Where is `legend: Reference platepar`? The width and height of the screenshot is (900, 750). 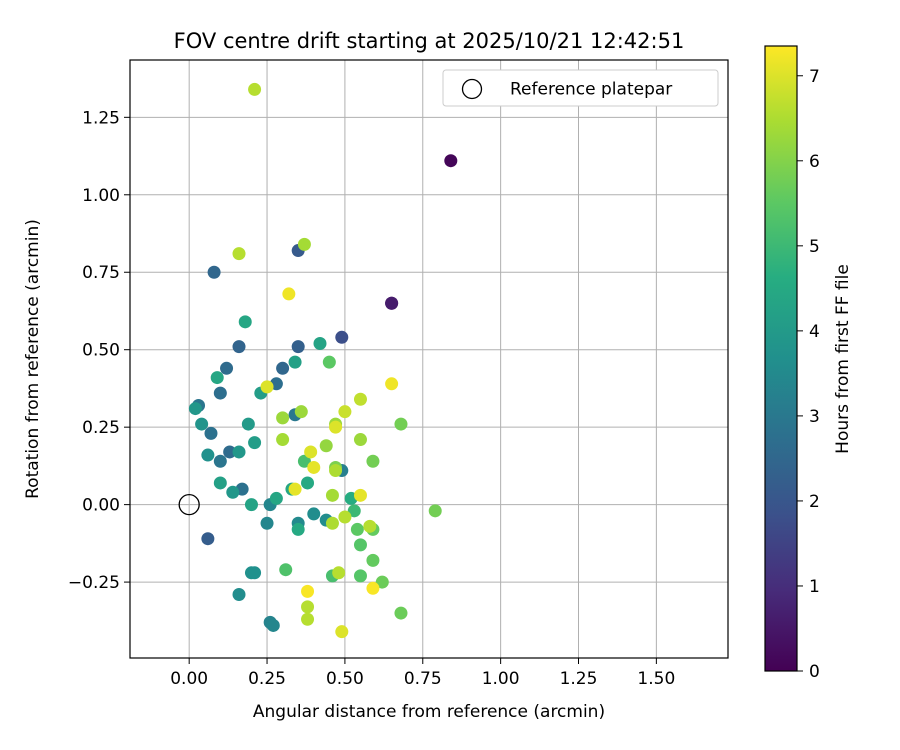 legend: Reference platepar is located at coordinates (580, 88).